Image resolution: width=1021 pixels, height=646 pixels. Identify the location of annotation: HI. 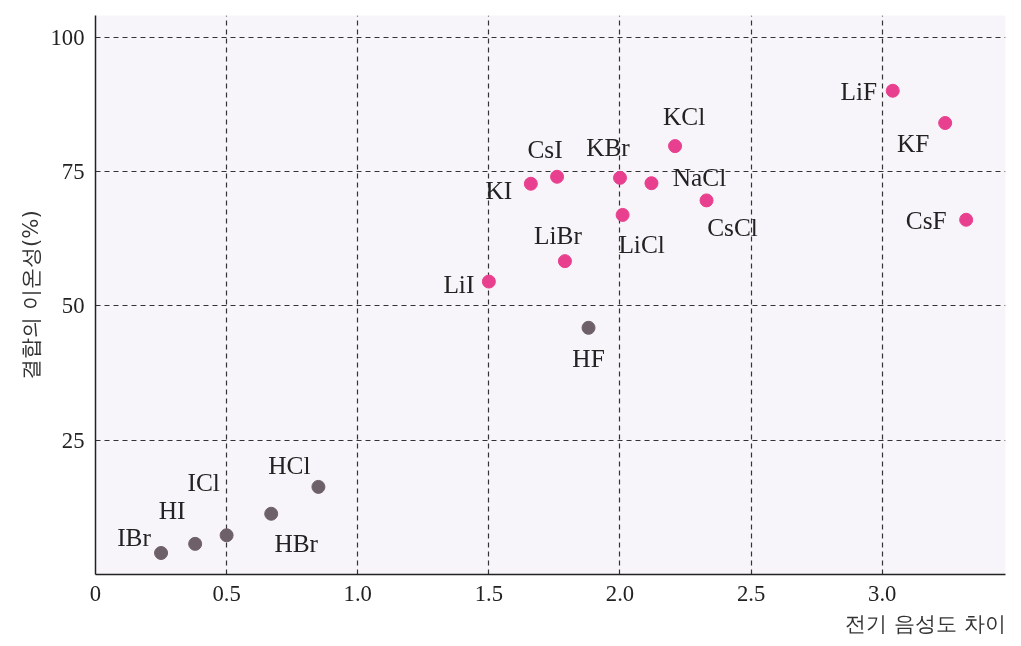
(172, 509).